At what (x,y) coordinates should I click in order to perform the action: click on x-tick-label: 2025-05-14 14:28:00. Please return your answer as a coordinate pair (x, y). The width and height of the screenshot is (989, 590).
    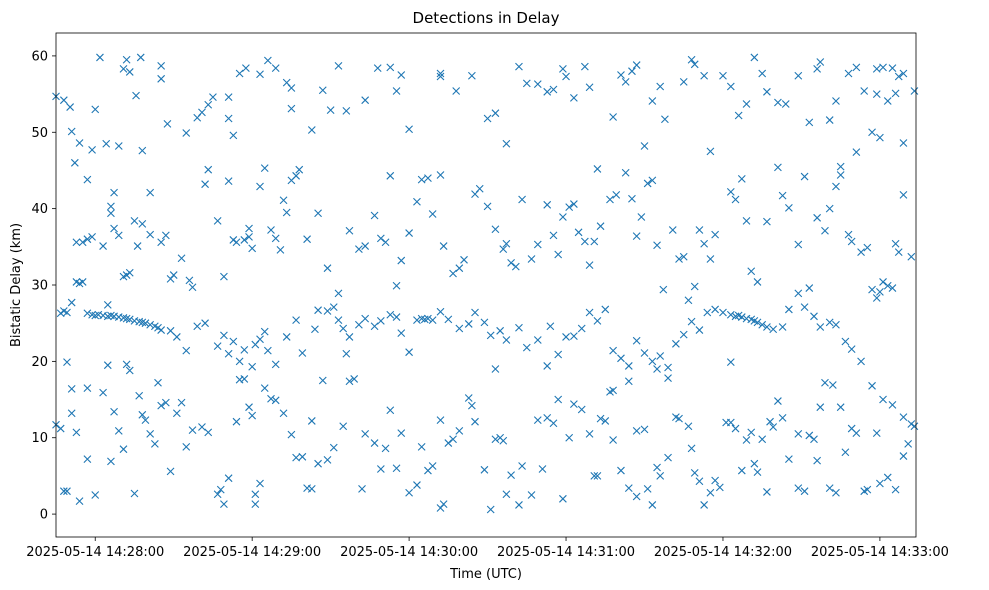
    Looking at the image, I should click on (95, 552).